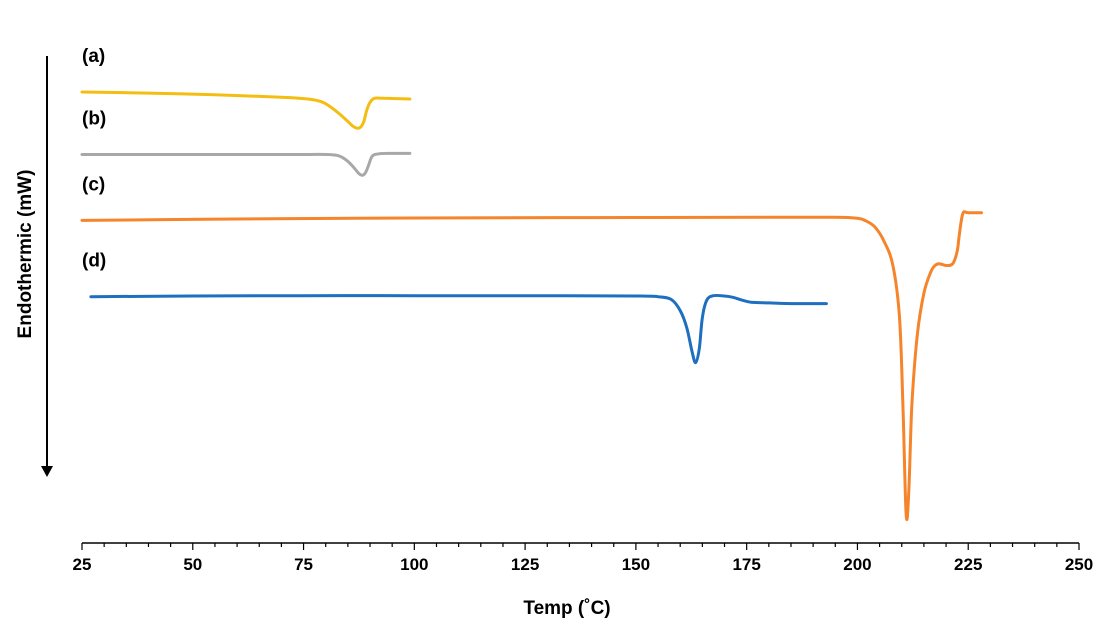  Describe the element at coordinates (636, 564) in the screenshot. I see `x-tick-label: 150` at that location.